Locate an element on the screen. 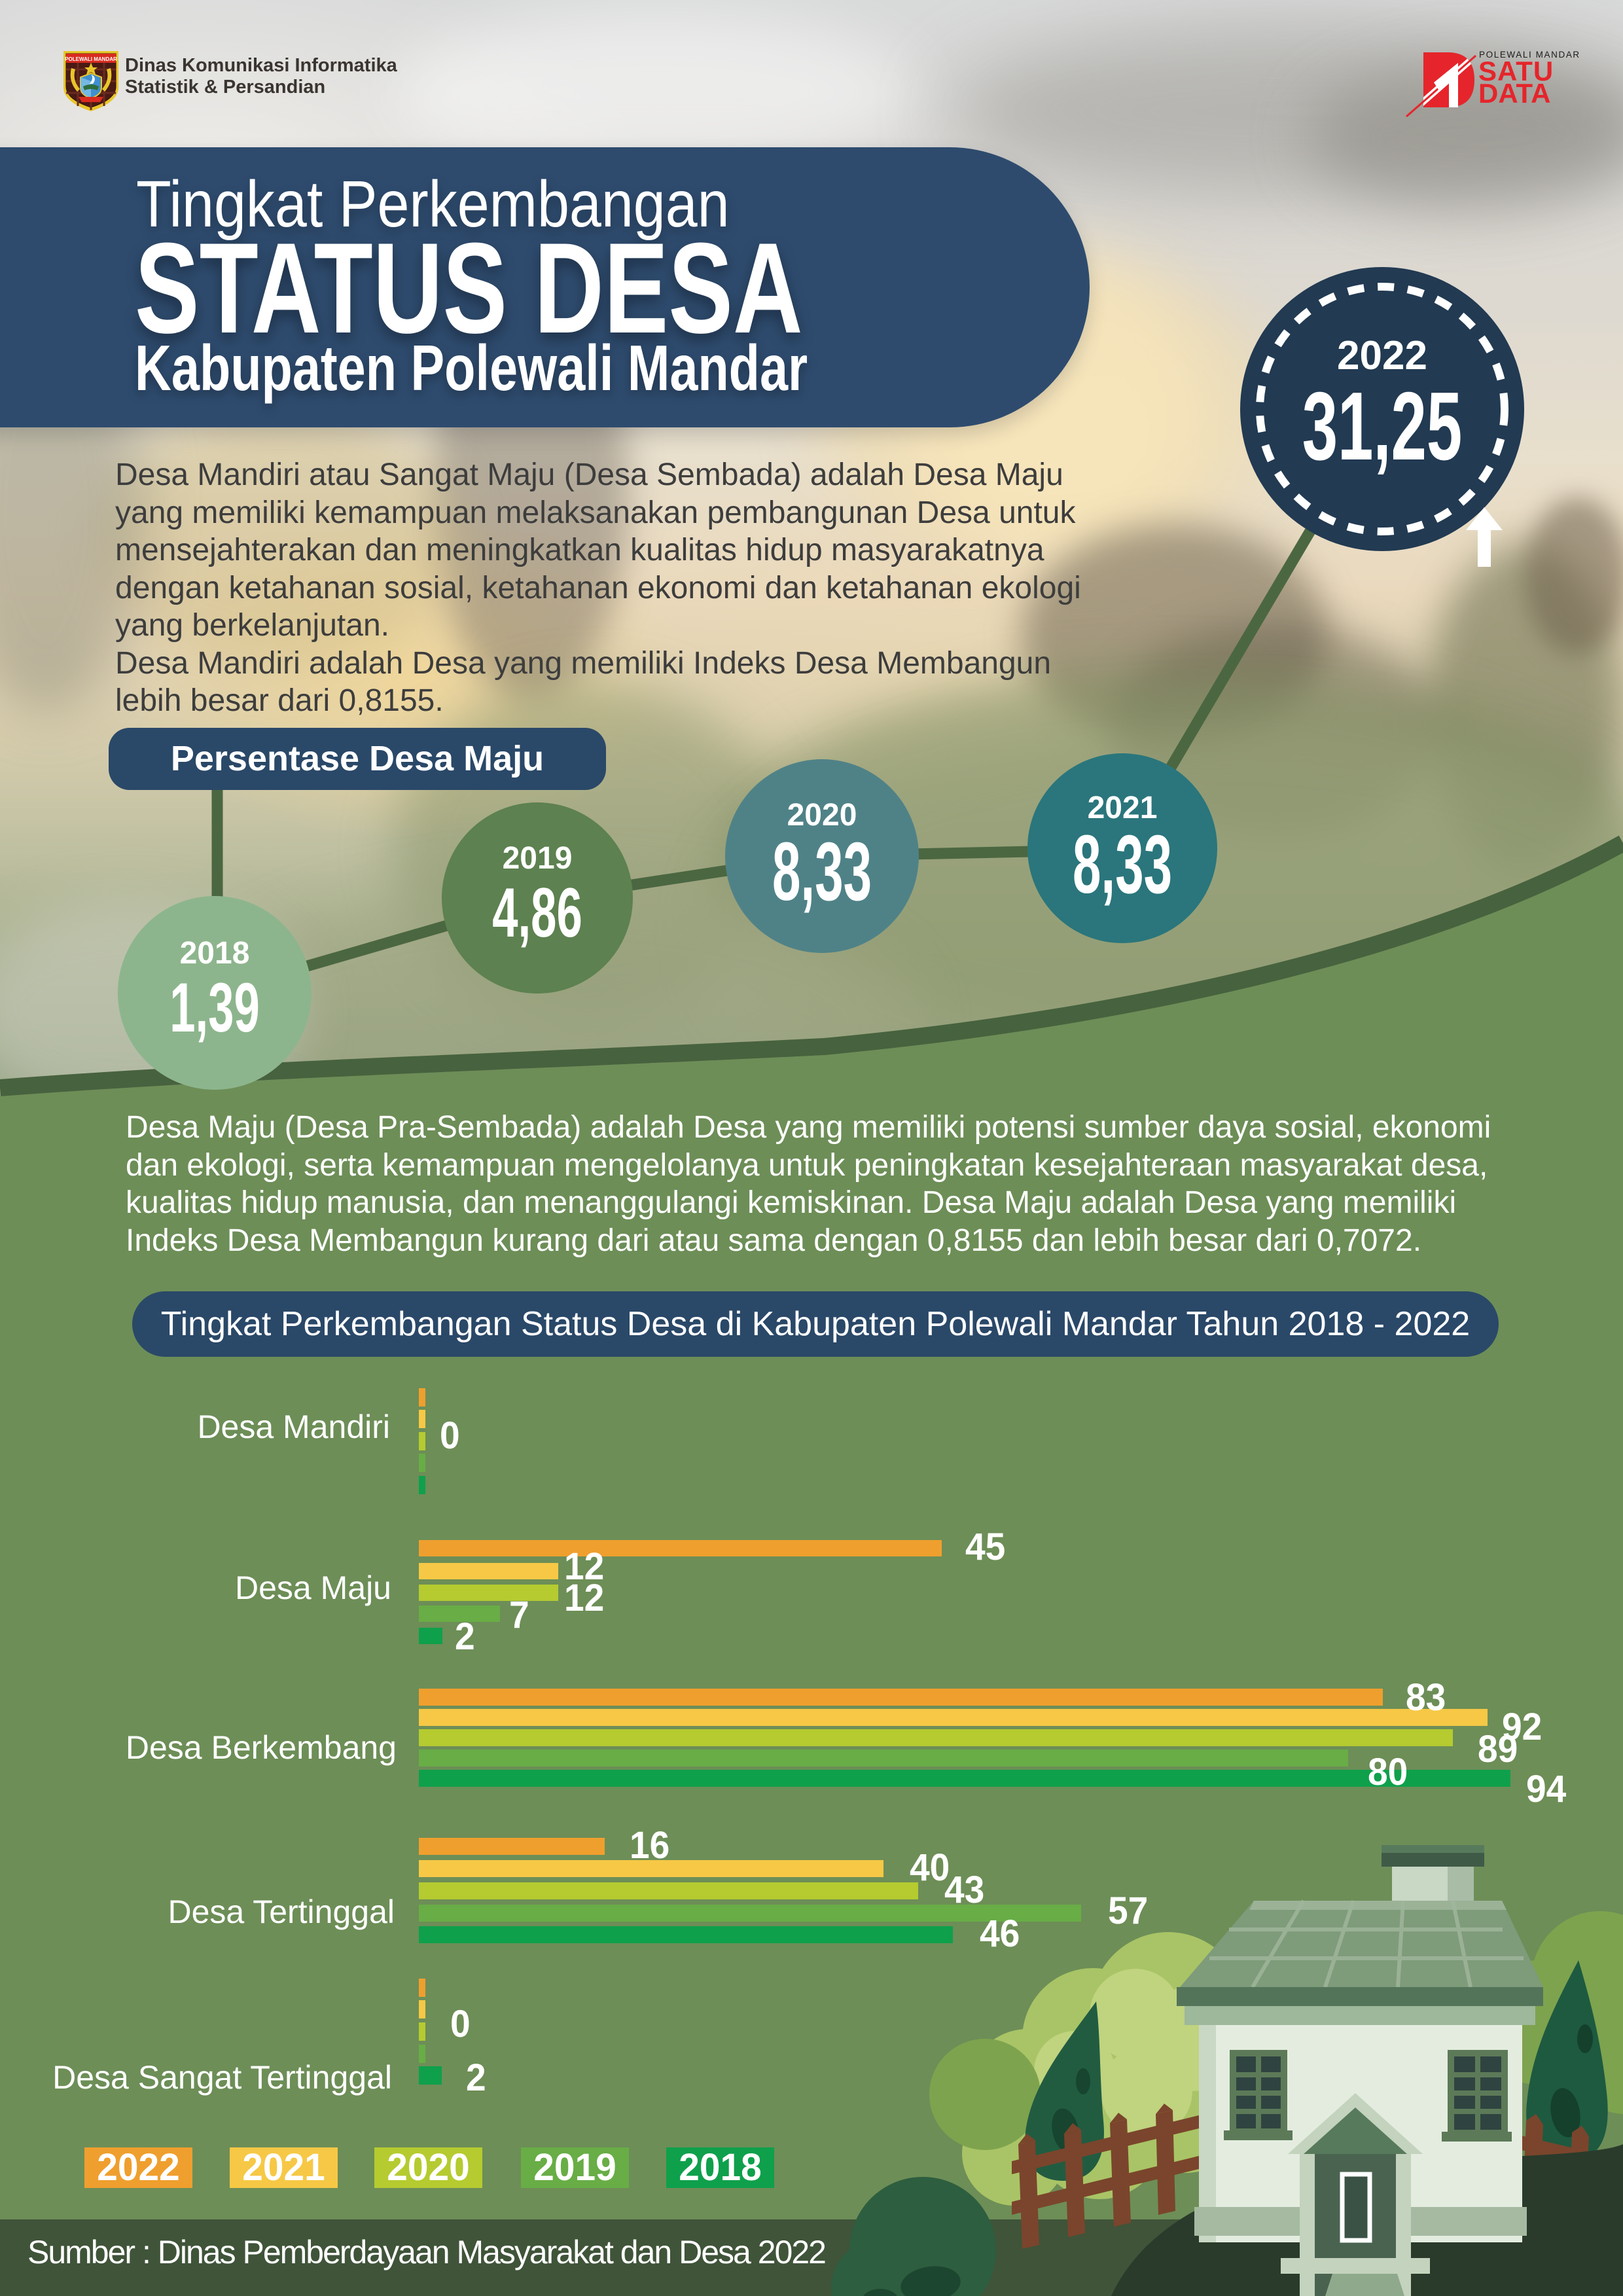 The width and height of the screenshot is (1623, 2296). svg-text: DATA is located at coordinates (1514, 93).